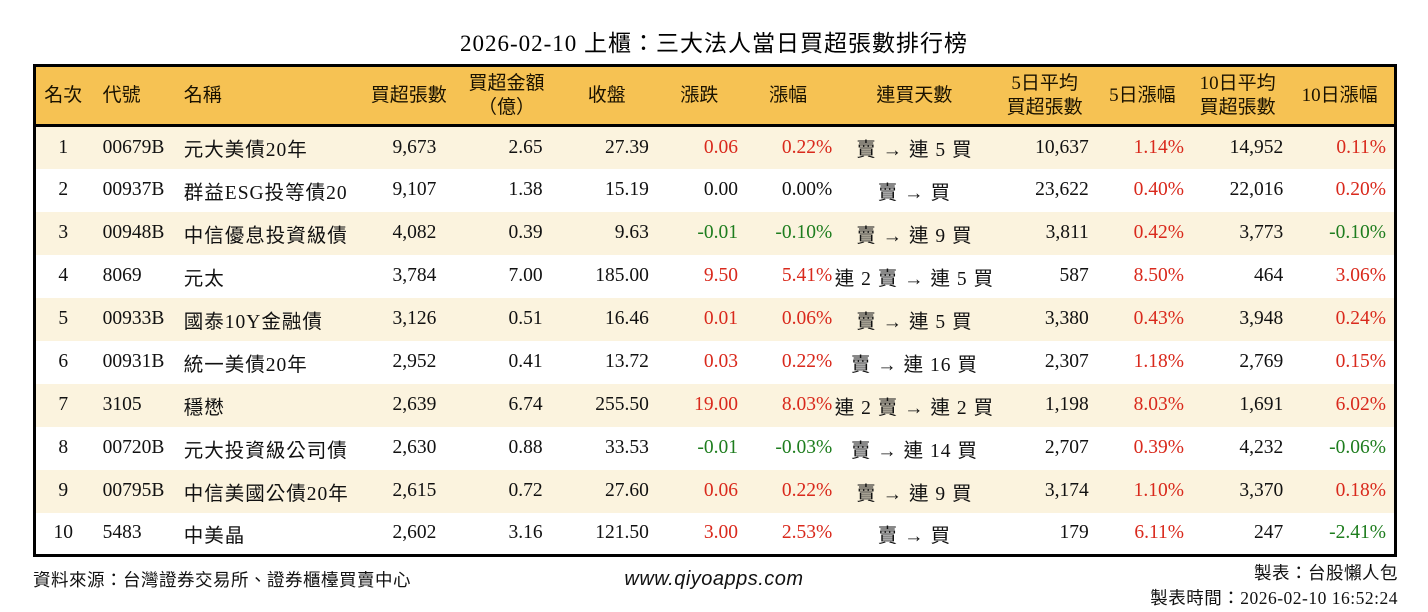 Image resolution: width=1428 pixels, height=612 pixels. Describe the element at coordinates (1326, 573) in the screenshot. I see `made-by: 製表：台股懶人包` at that location.